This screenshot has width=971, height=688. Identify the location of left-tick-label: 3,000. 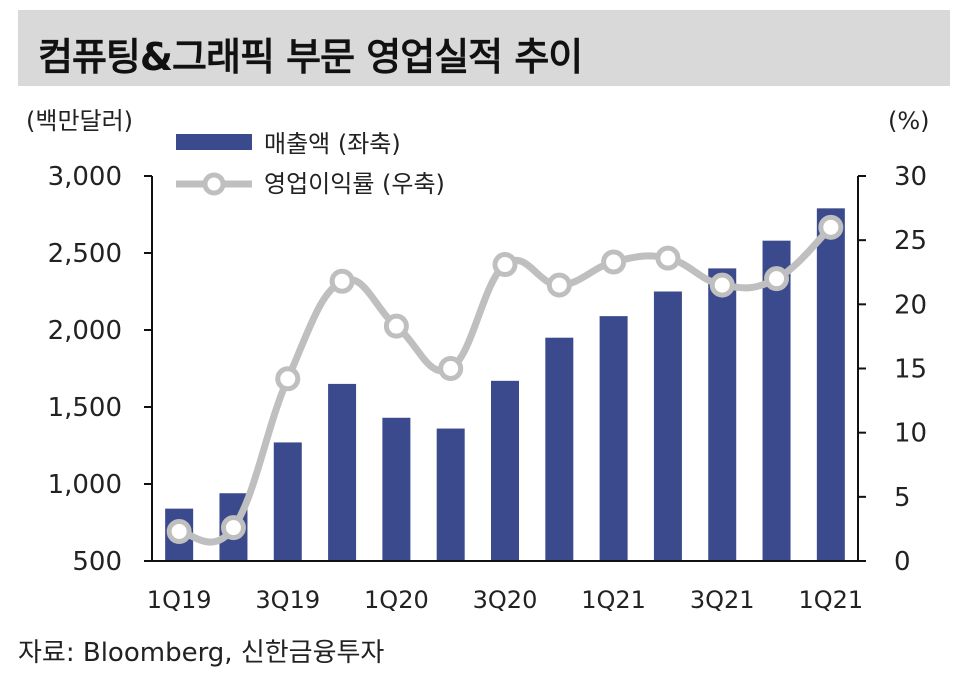
(85, 177).